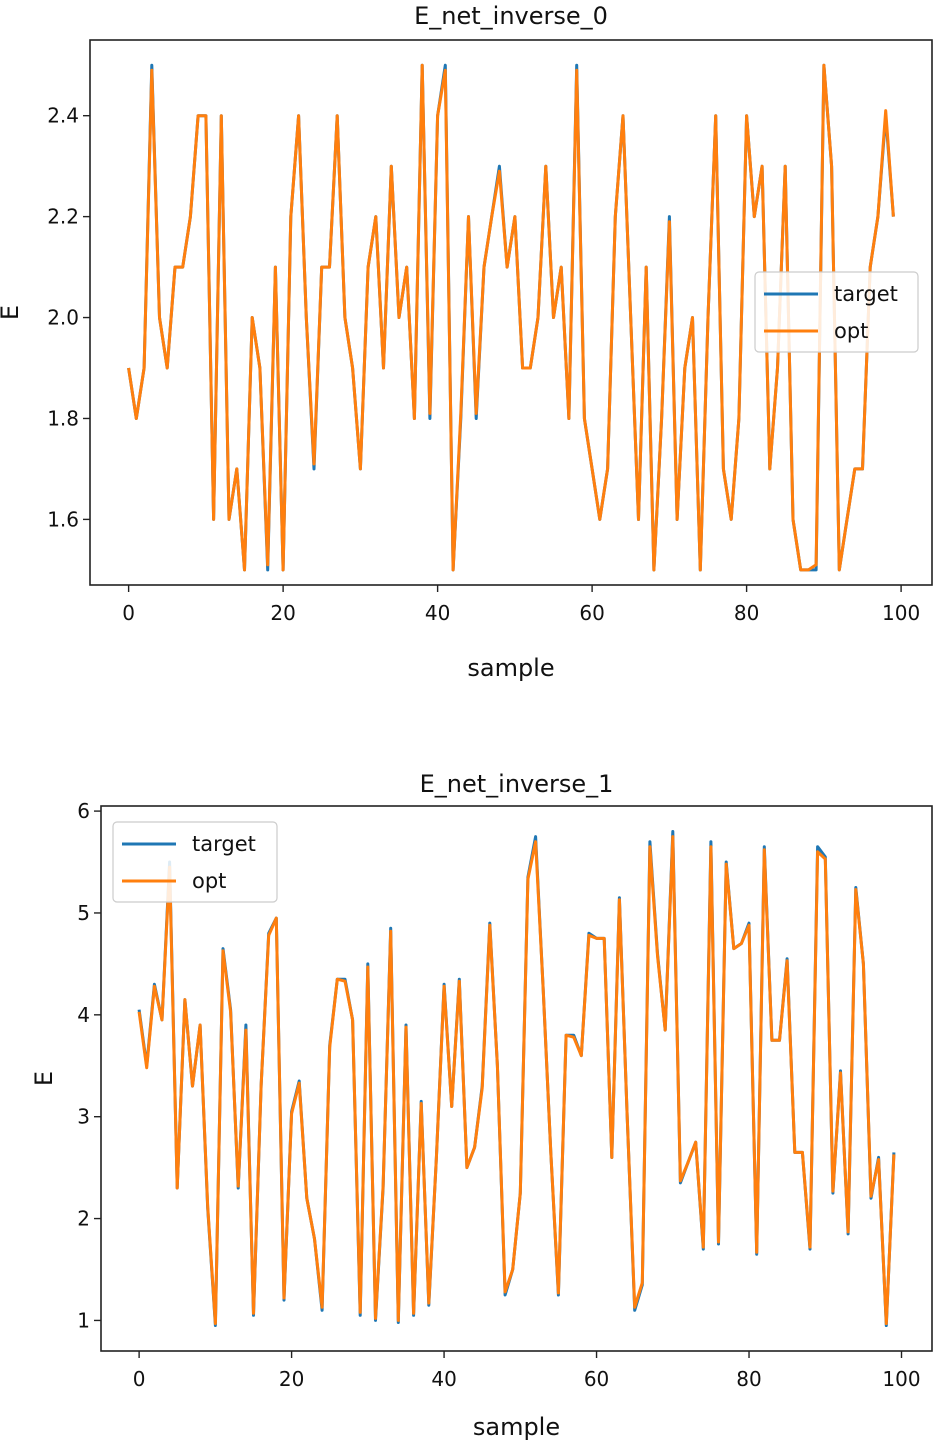  What do you see at coordinates (63, 418) in the screenshot?
I see `y-tick-label: 1.8` at bounding box center [63, 418].